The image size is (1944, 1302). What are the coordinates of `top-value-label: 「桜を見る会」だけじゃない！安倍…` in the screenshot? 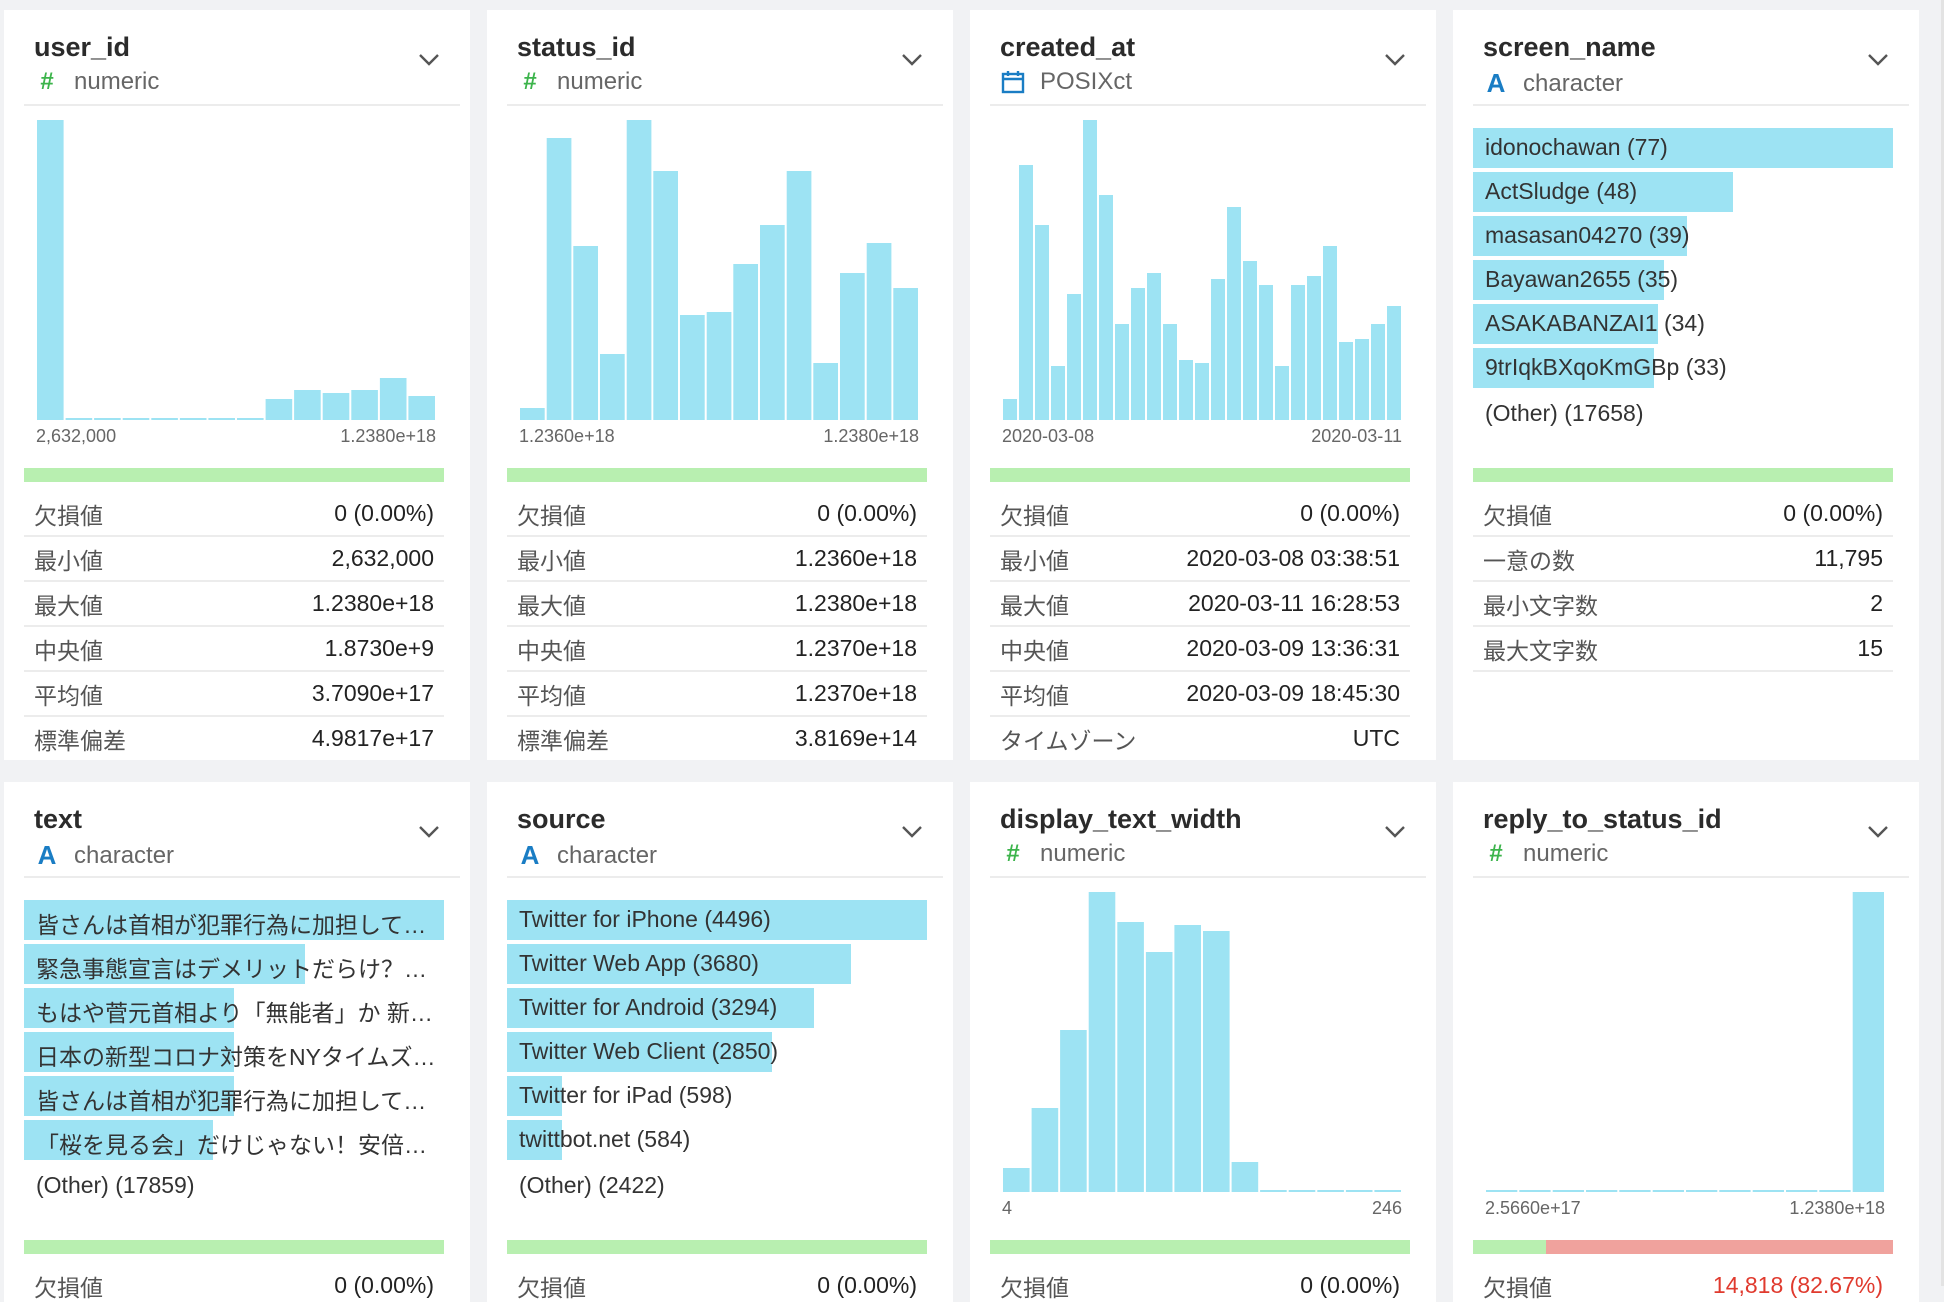 It's located at (231, 1143).